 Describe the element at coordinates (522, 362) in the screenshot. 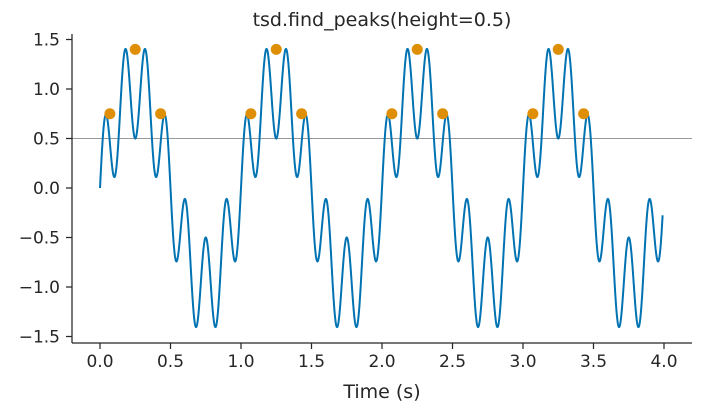

I see `x-tick-label: 3.0` at that location.